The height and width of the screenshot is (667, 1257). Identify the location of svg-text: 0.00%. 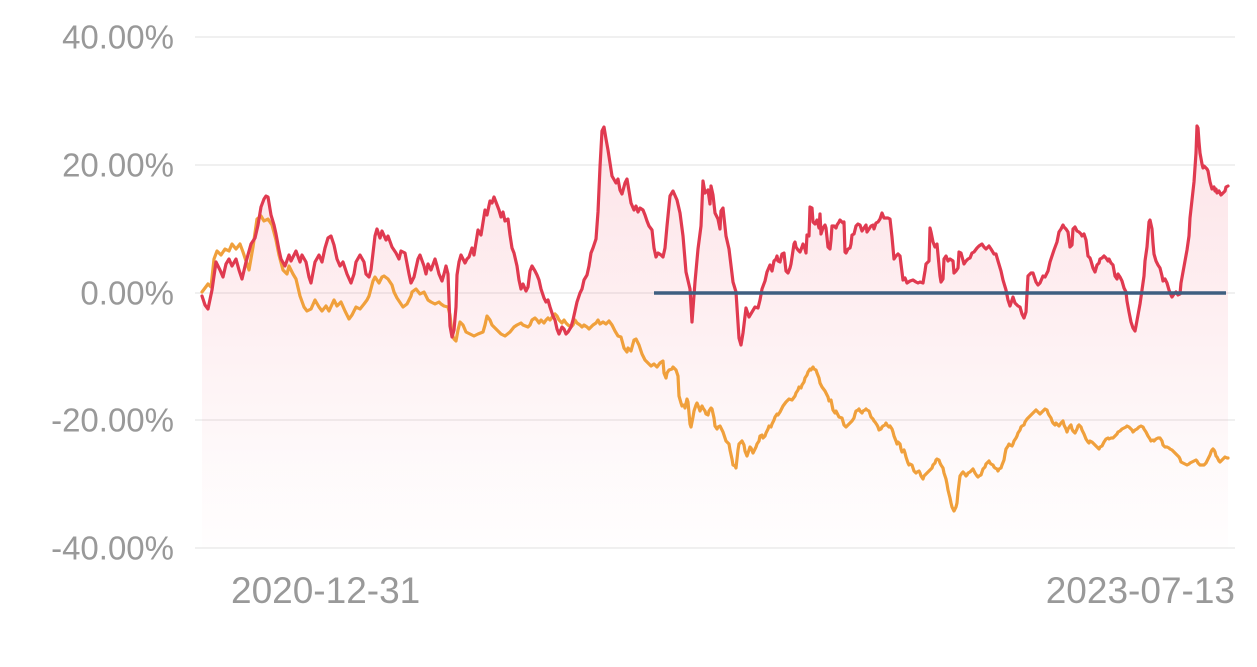
(127, 293).